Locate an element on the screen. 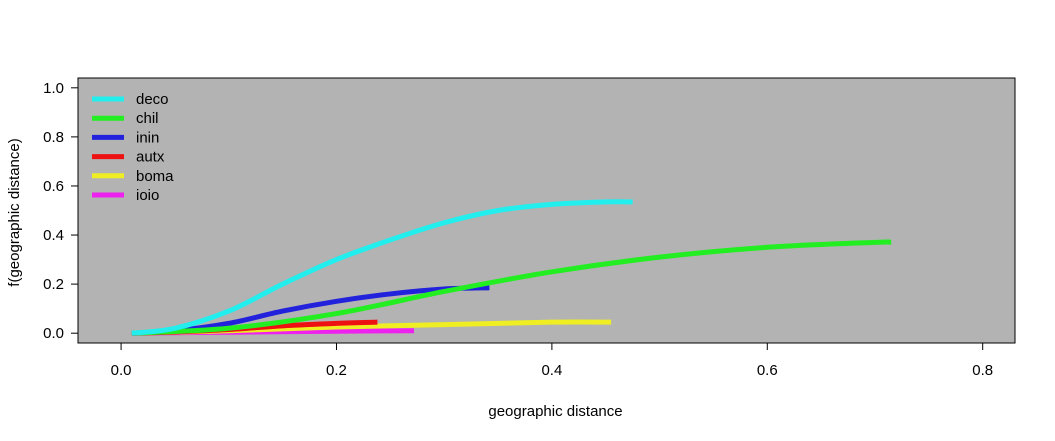 This screenshot has width=1055, height=441. x-tick-label: 0.4 is located at coordinates (551, 370).